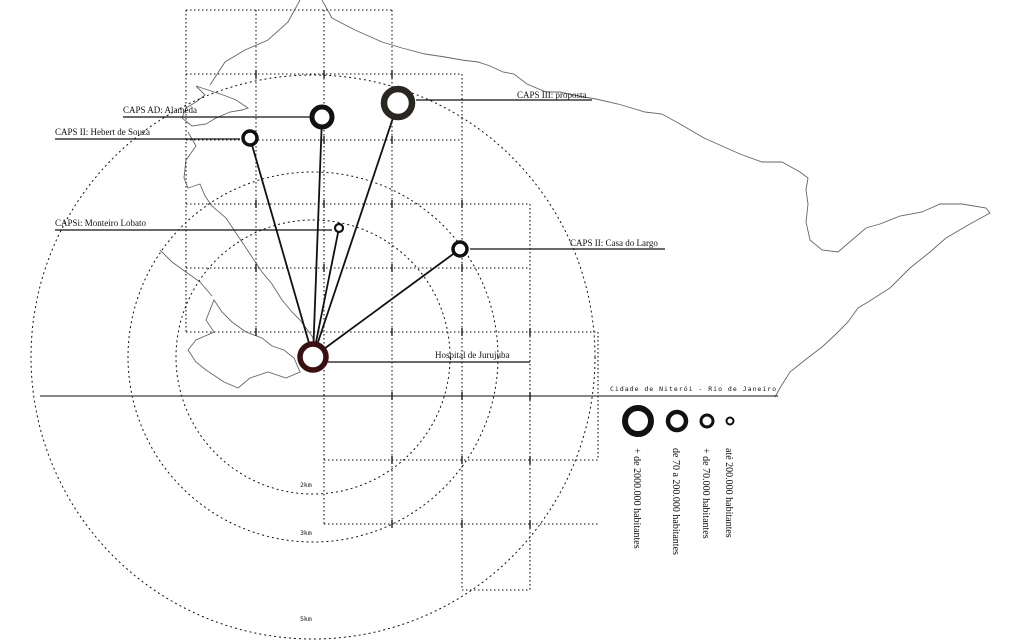 The height and width of the screenshot is (640, 1024). What do you see at coordinates (472, 355) in the screenshot?
I see `label-hospital: Hospital de Jurujuba` at bounding box center [472, 355].